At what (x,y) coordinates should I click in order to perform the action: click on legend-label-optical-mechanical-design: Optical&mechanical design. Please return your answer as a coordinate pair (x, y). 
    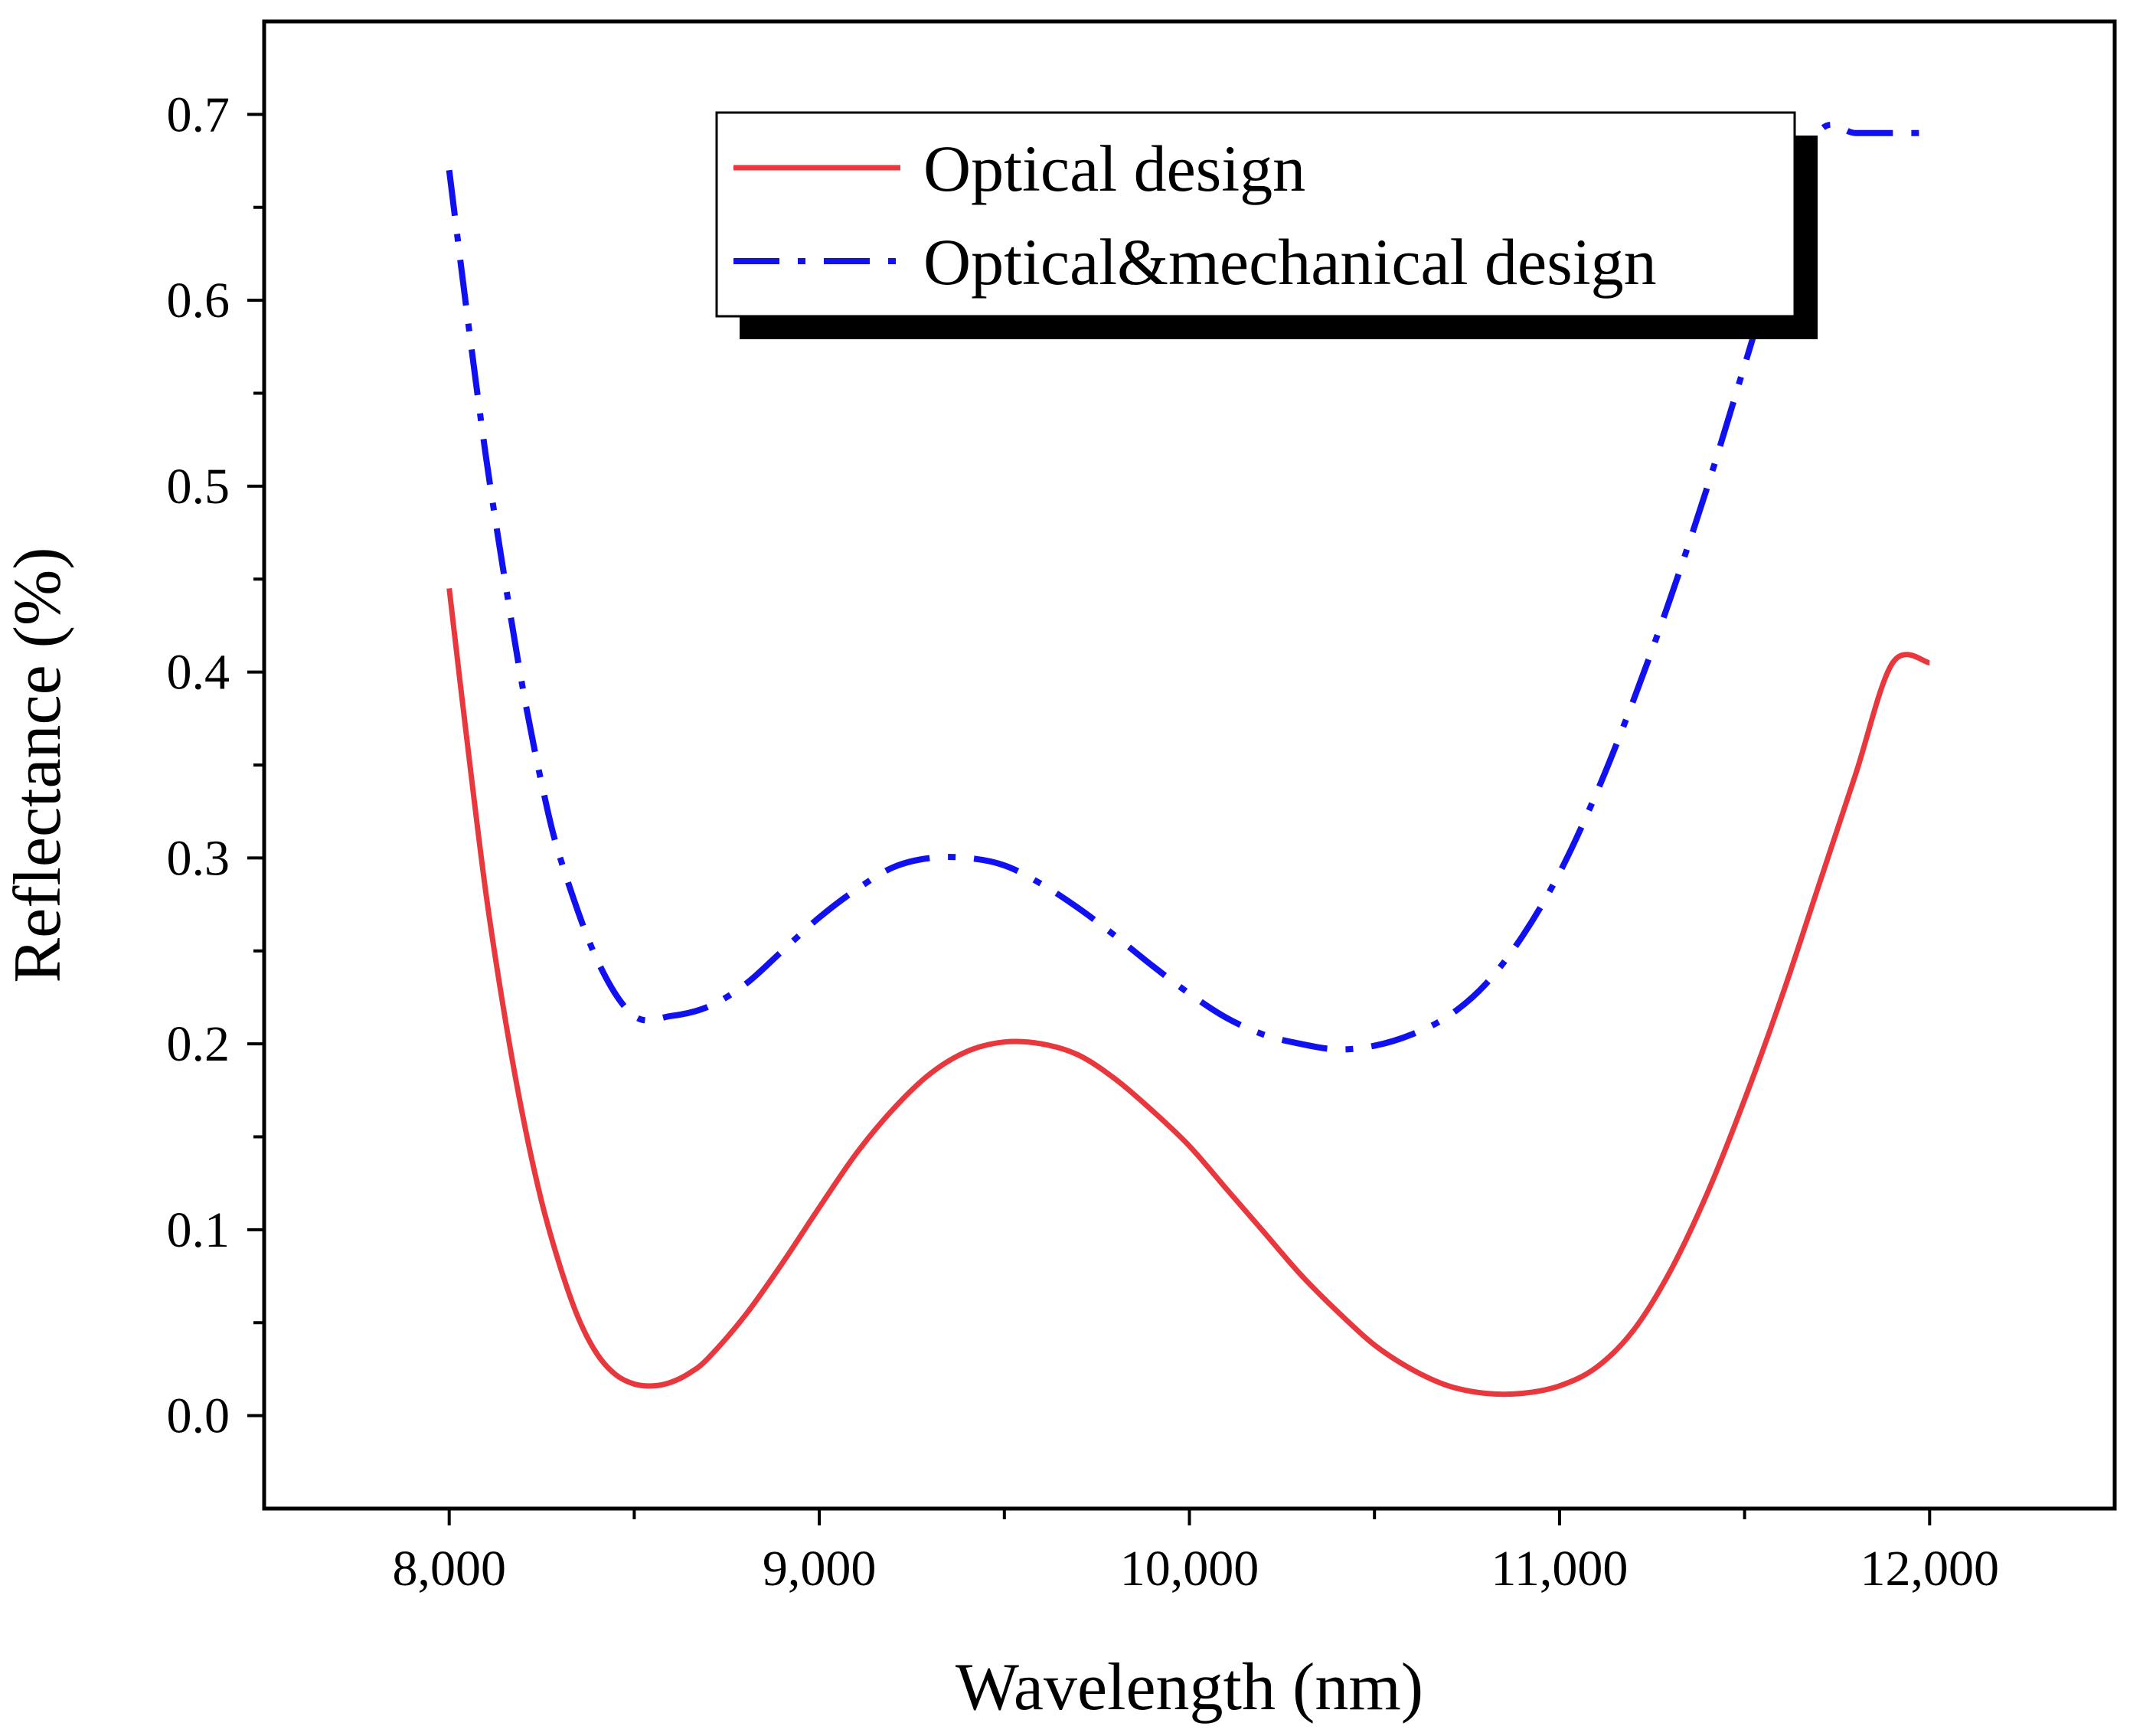
    Looking at the image, I should click on (1290, 262).